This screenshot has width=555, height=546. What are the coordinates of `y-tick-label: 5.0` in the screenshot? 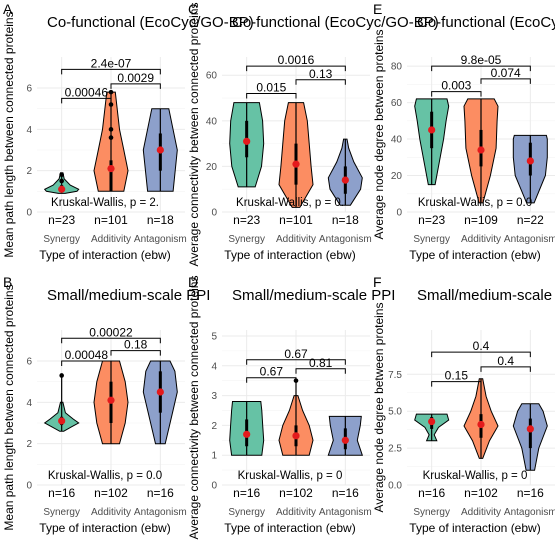 It's located at (395, 412).